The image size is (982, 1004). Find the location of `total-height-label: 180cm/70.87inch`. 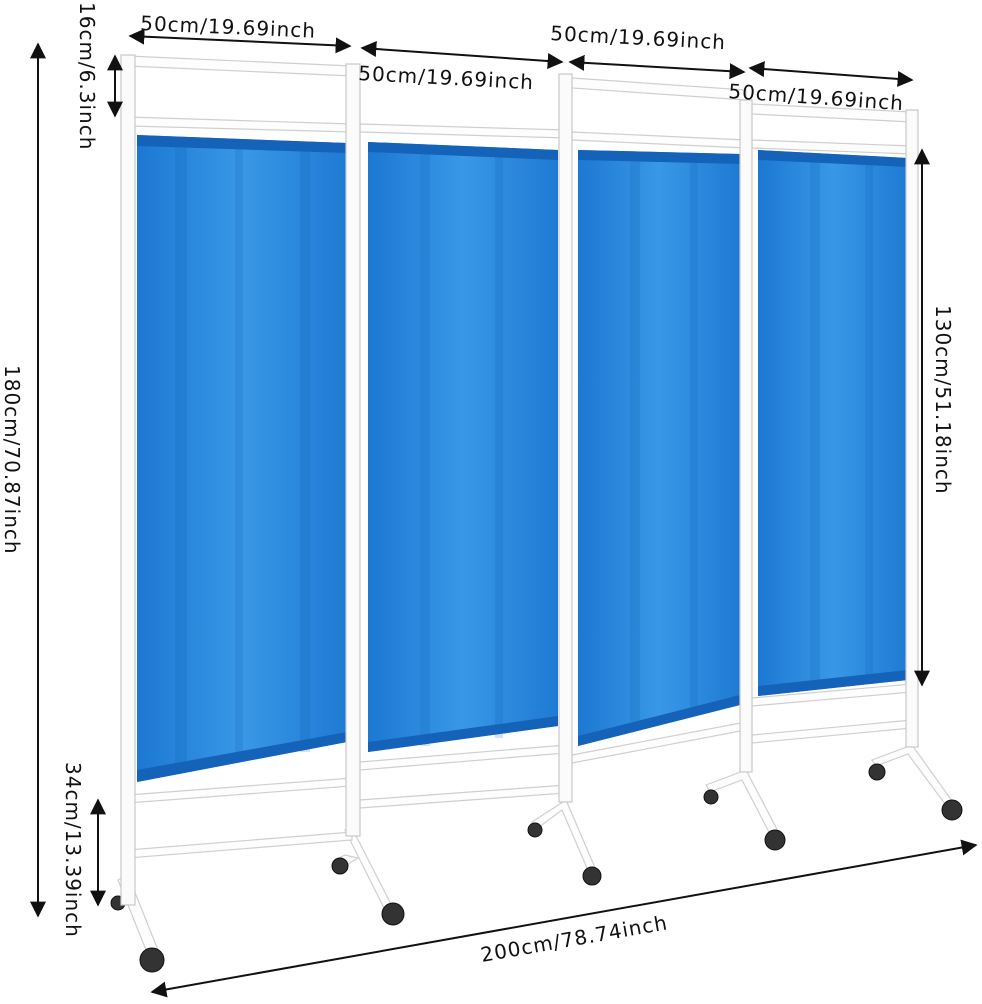

total-height-label: 180cm/70.87inch is located at coordinates (12, 460).